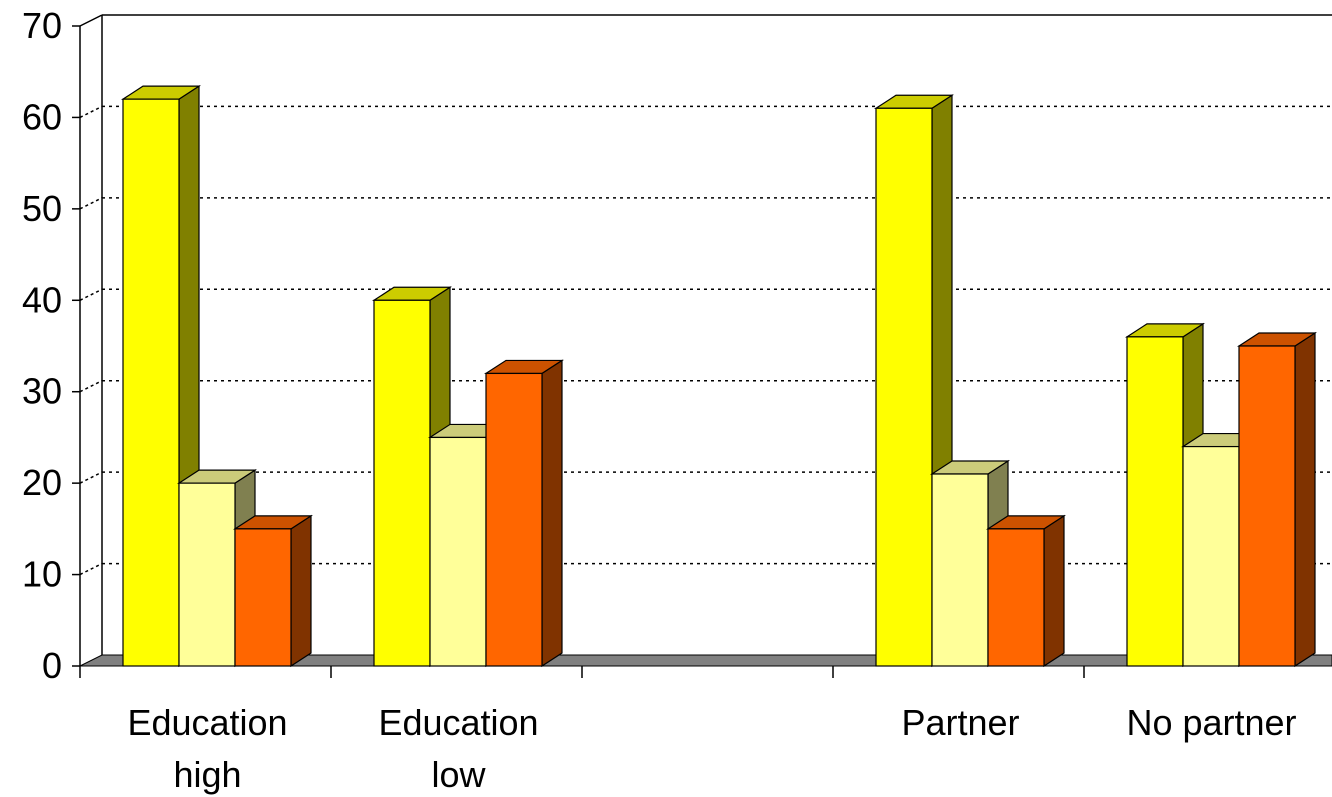 The image size is (1332, 797). I want to click on x-category-label: No partner, so click(1211, 722).